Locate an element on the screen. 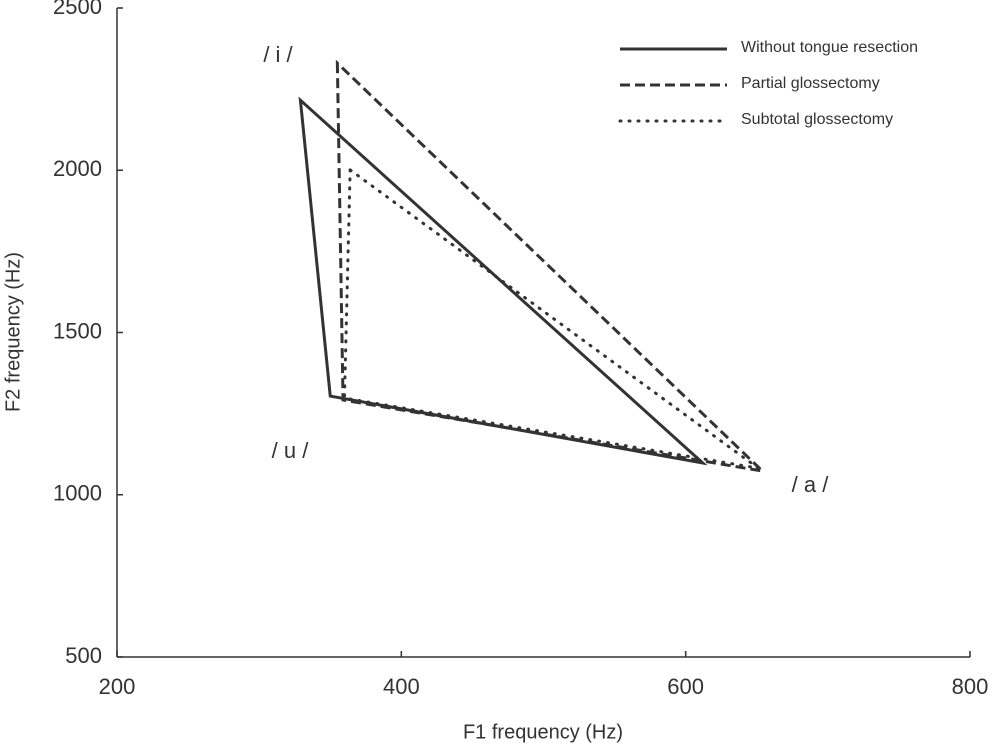  x-tick-label: 800 is located at coordinates (970, 686).